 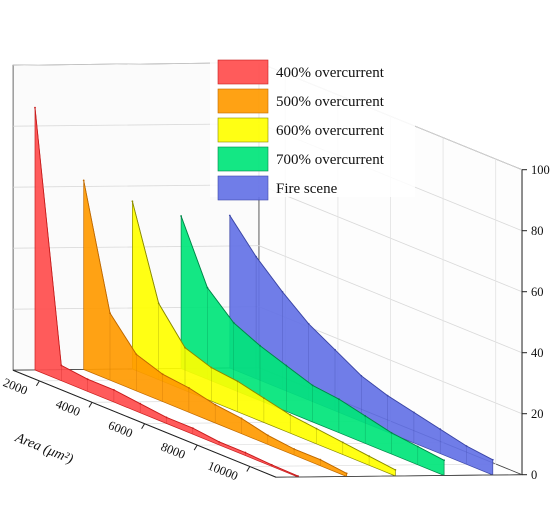 What do you see at coordinates (330, 131) in the screenshot?
I see `legend-label: 600% overcurrent` at bounding box center [330, 131].